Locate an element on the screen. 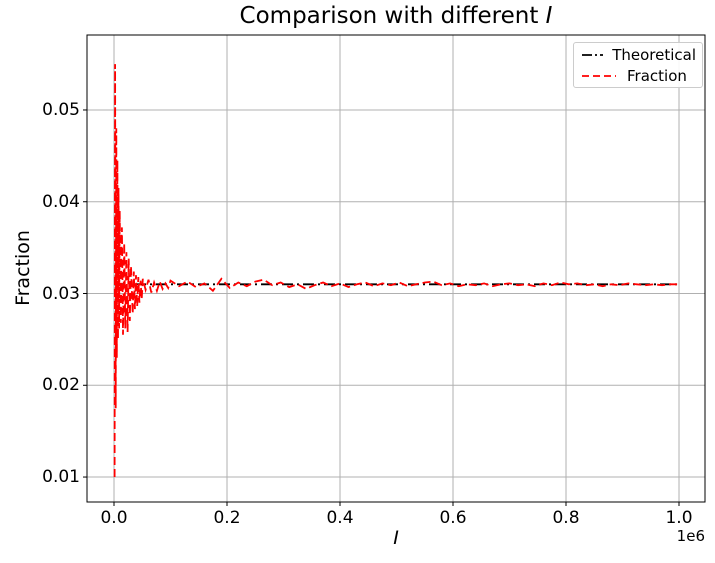 The image size is (715, 563). x-tick-label: 0.6 is located at coordinates (453, 518).